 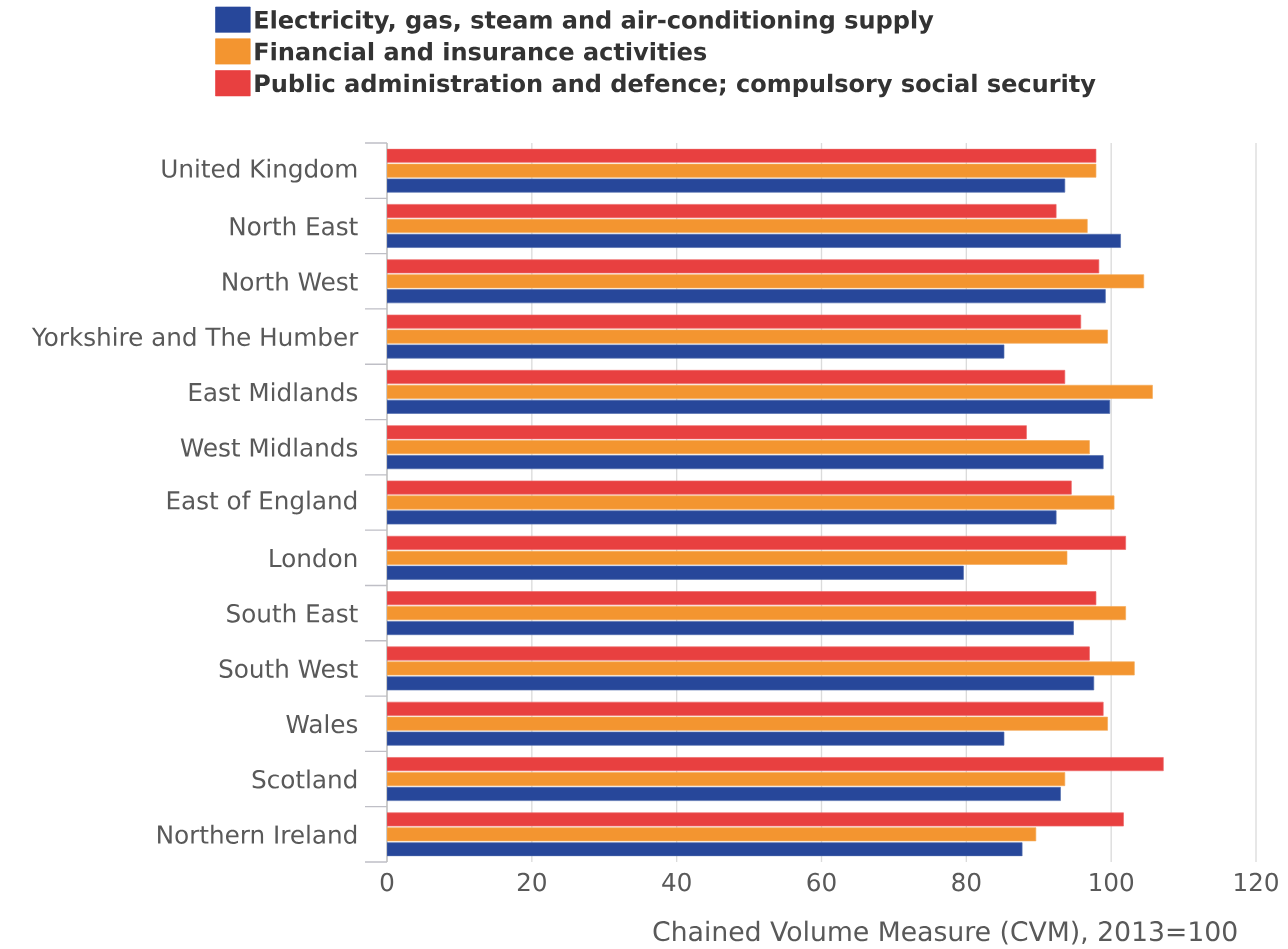 What do you see at coordinates (262, 502) in the screenshot?
I see `y-tick-label: East of England` at bounding box center [262, 502].